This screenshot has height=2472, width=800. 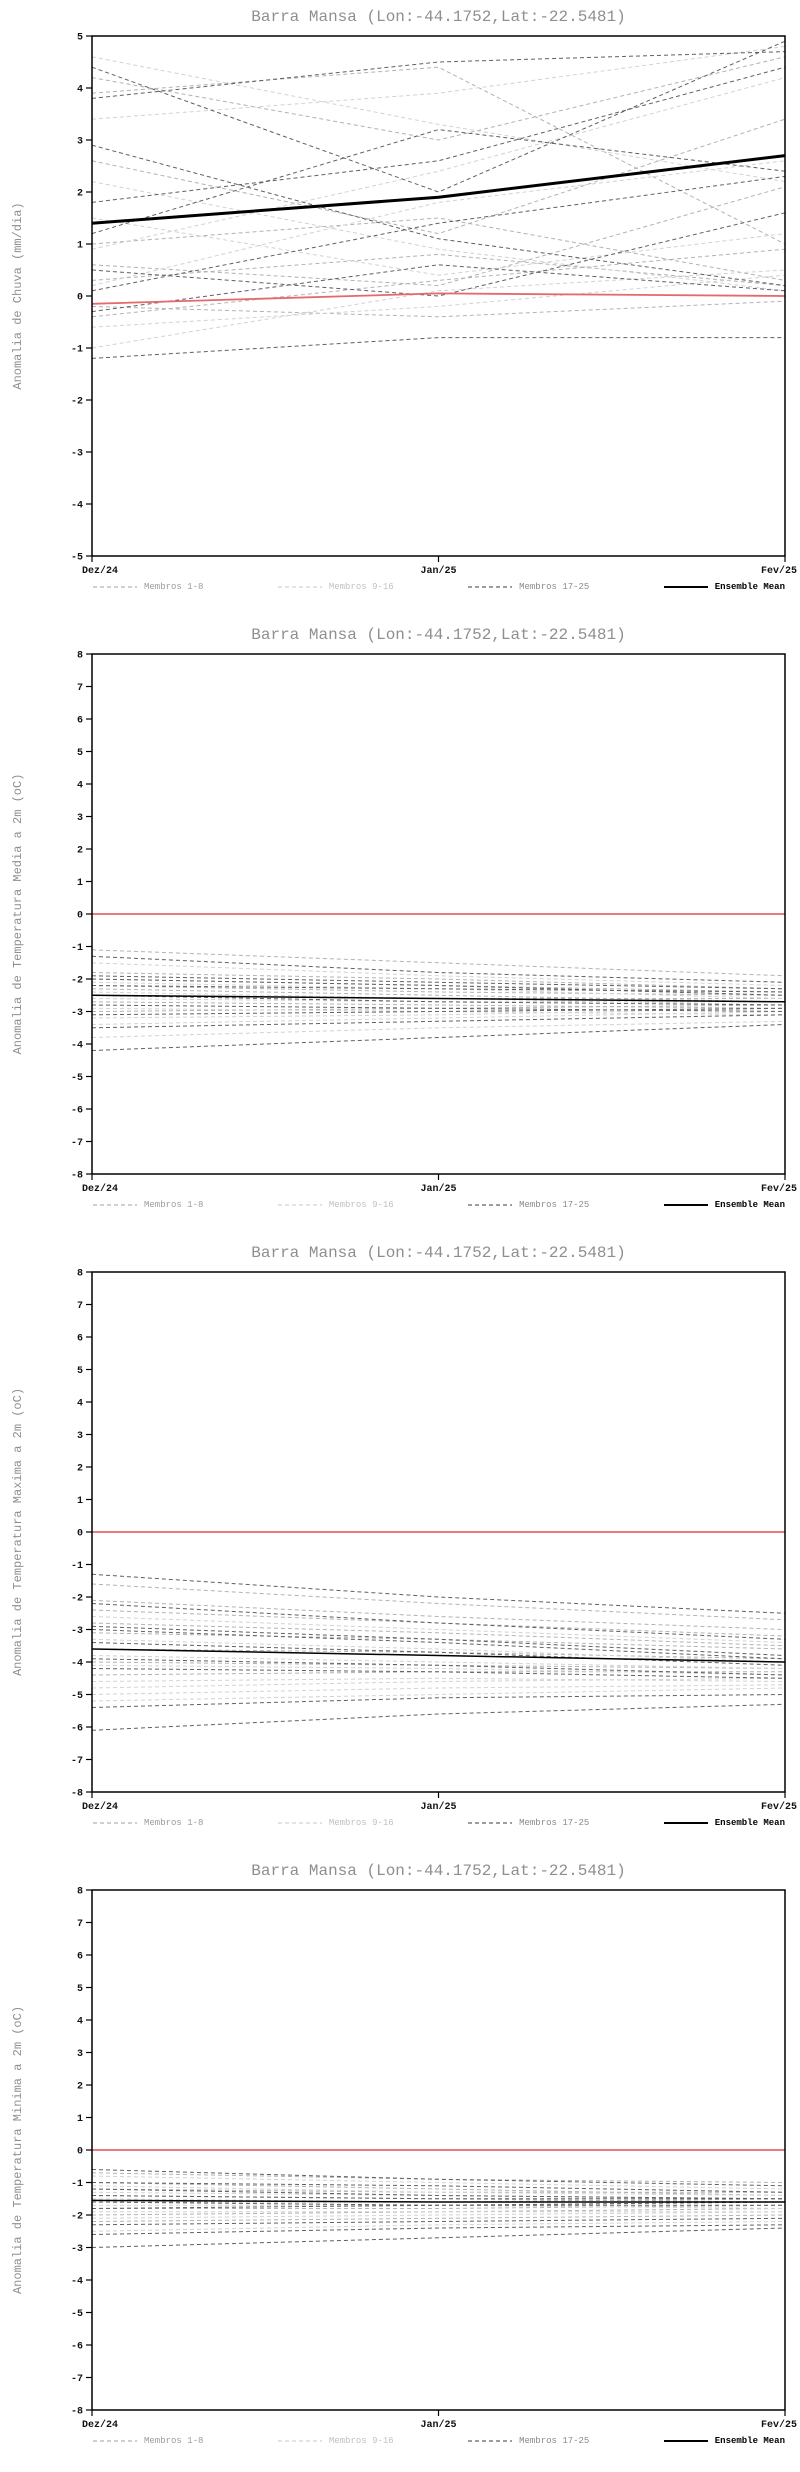 I want to click on legend-item-membros-17-25: Membros 17-25, so click(x=528, y=587).